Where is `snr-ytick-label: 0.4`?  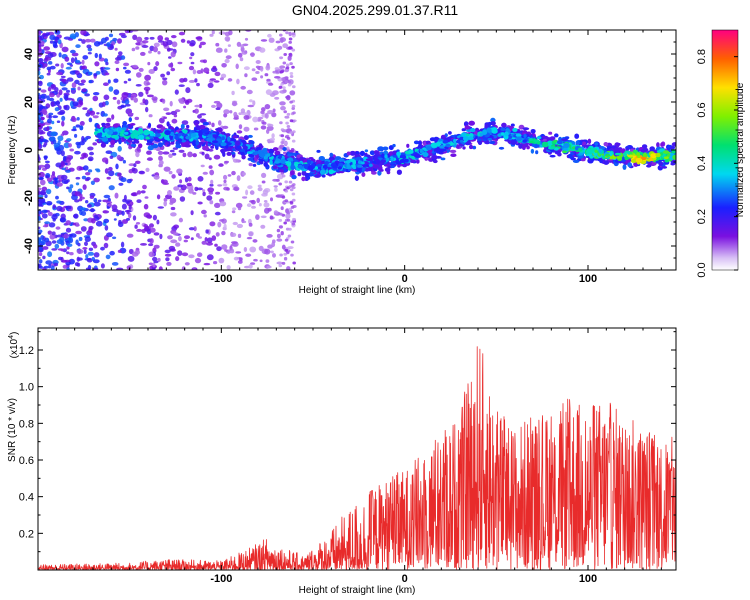 snr-ytick-label: 0.4 is located at coordinates (26, 498).